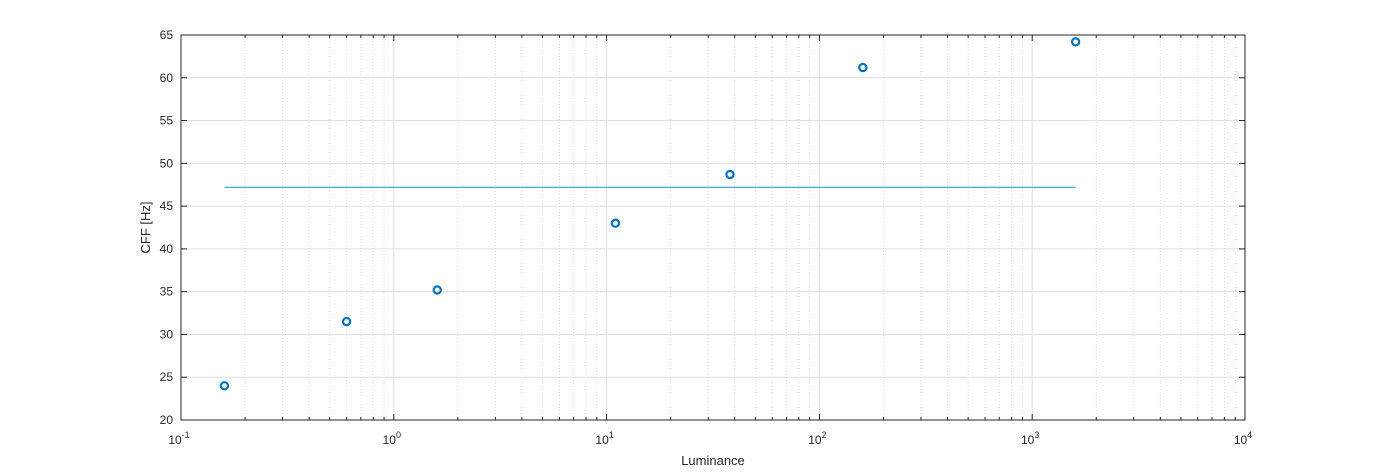 The width and height of the screenshot is (1378, 472). I want to click on y-tick-label: 30, so click(167, 334).